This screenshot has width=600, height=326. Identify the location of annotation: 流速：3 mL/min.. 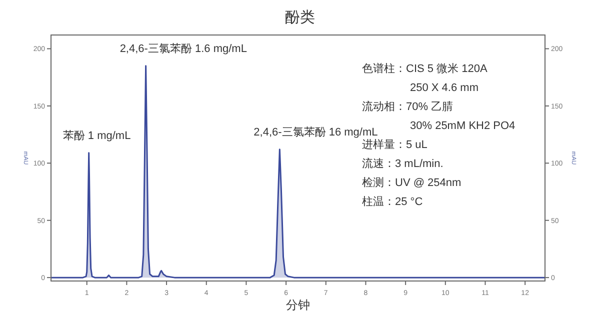
(403, 163).